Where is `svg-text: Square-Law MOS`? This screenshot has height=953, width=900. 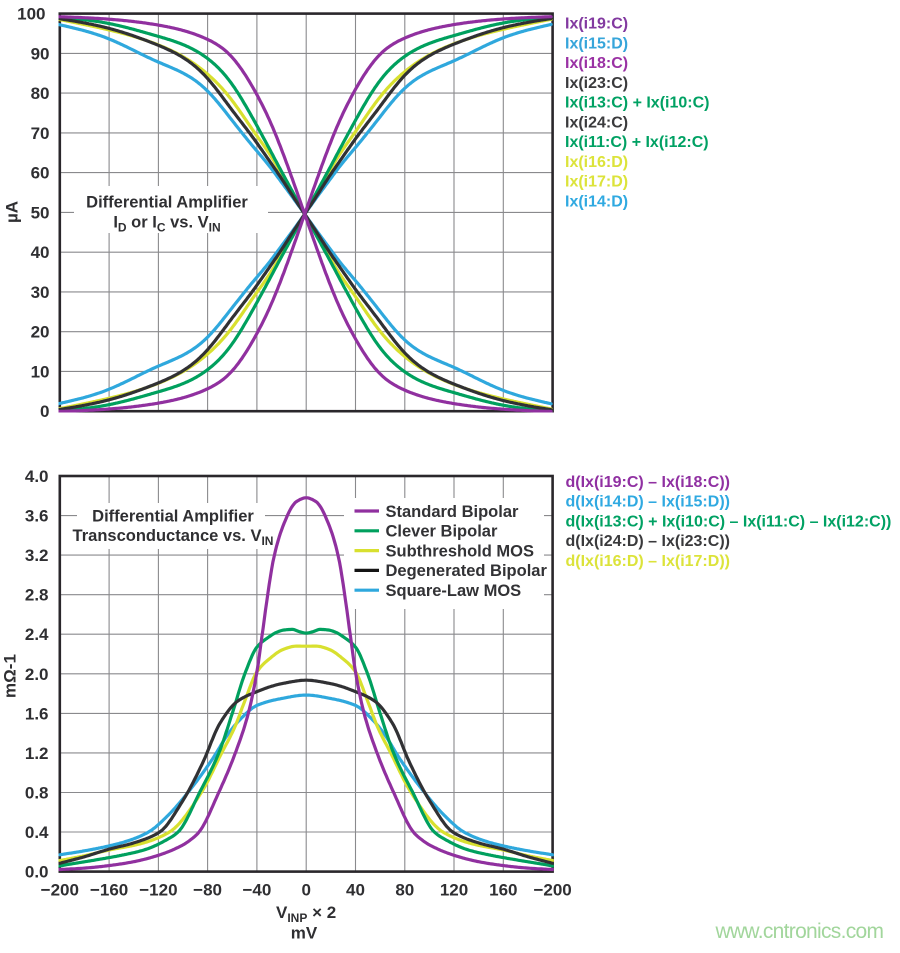
svg-text: Square-Law MOS is located at coordinates (454, 591).